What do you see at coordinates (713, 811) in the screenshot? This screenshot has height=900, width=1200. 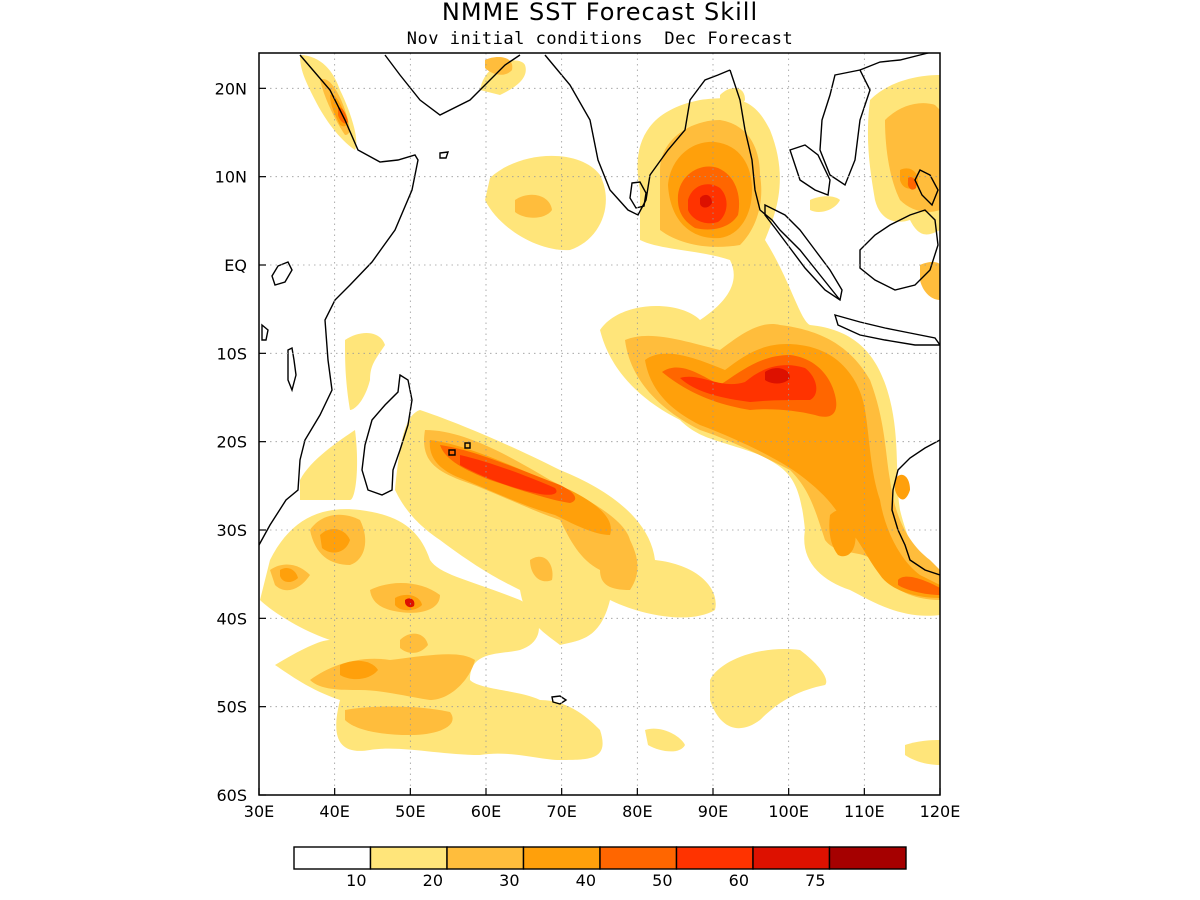 I see `x-tick-label: 90E` at bounding box center [713, 811].